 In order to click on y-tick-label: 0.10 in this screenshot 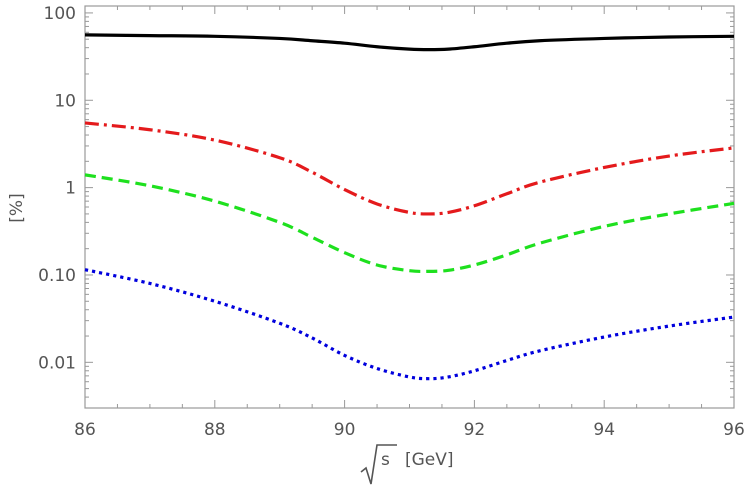, I will do `click(57, 276)`.